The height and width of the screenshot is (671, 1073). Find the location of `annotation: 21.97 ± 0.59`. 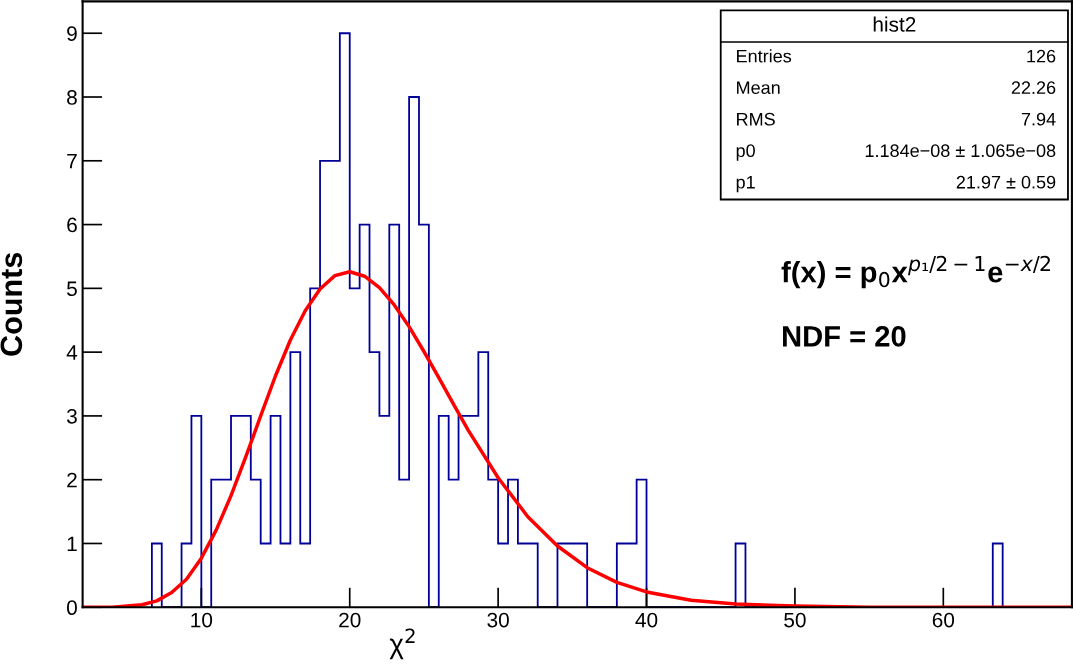

annotation: 21.97 ± 0.59 is located at coordinates (1006, 182).